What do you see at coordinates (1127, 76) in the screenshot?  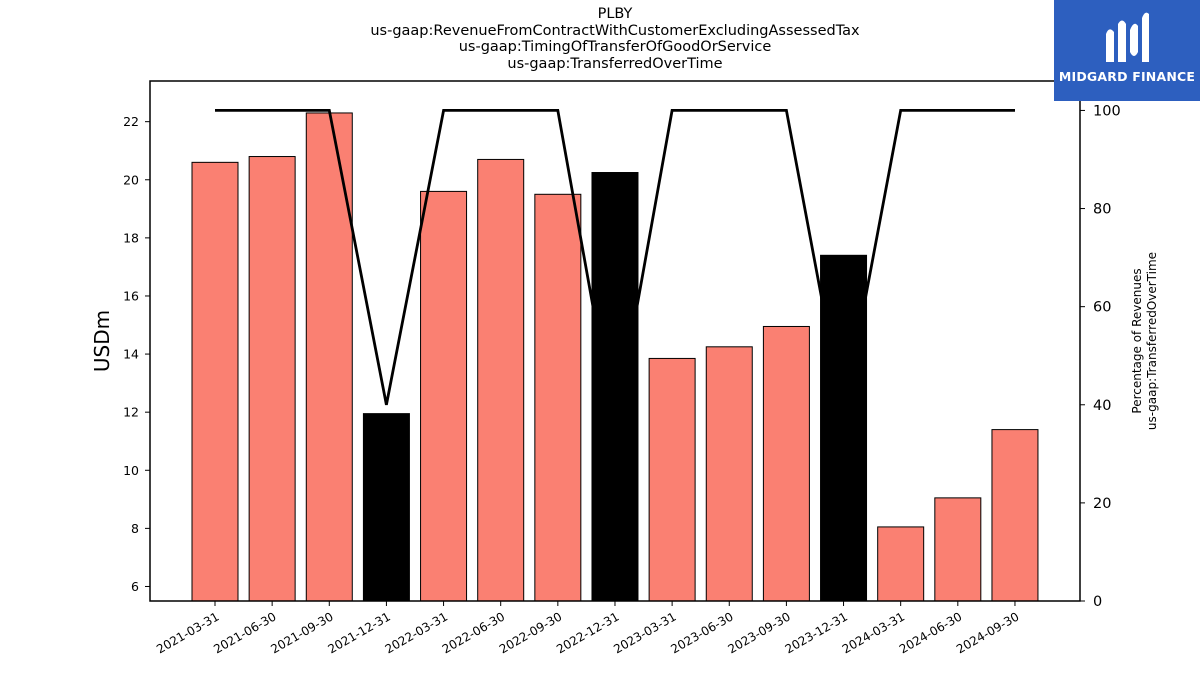 I see `logo-text: MIDGARD FINANCE` at bounding box center [1127, 76].